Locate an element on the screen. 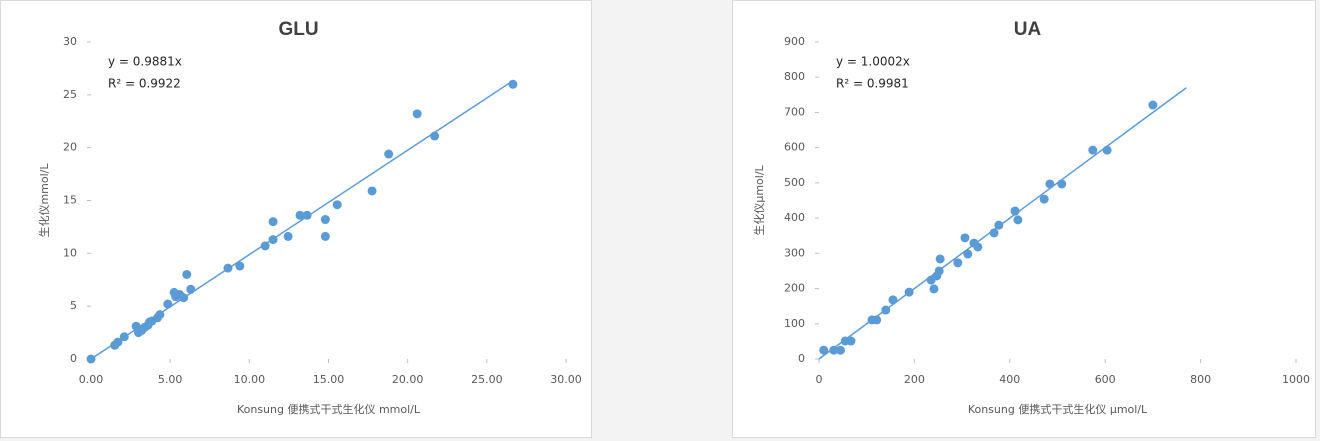 The width and height of the screenshot is (1320, 441). y-tick-label: 25 is located at coordinates (70, 94).